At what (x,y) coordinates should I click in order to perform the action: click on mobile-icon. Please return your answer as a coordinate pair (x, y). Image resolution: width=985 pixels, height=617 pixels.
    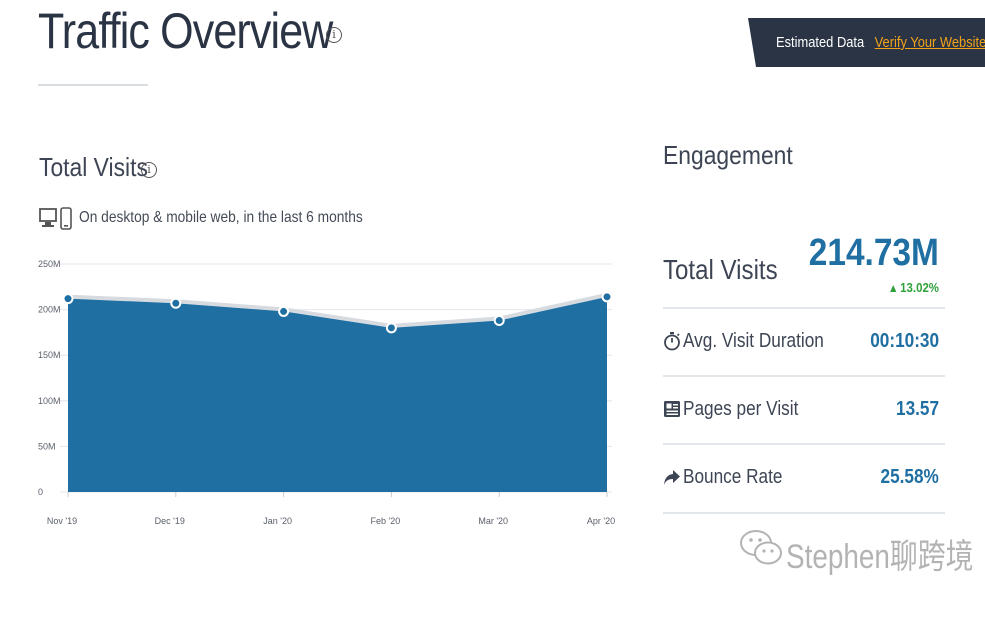
    Looking at the image, I should click on (66, 218).